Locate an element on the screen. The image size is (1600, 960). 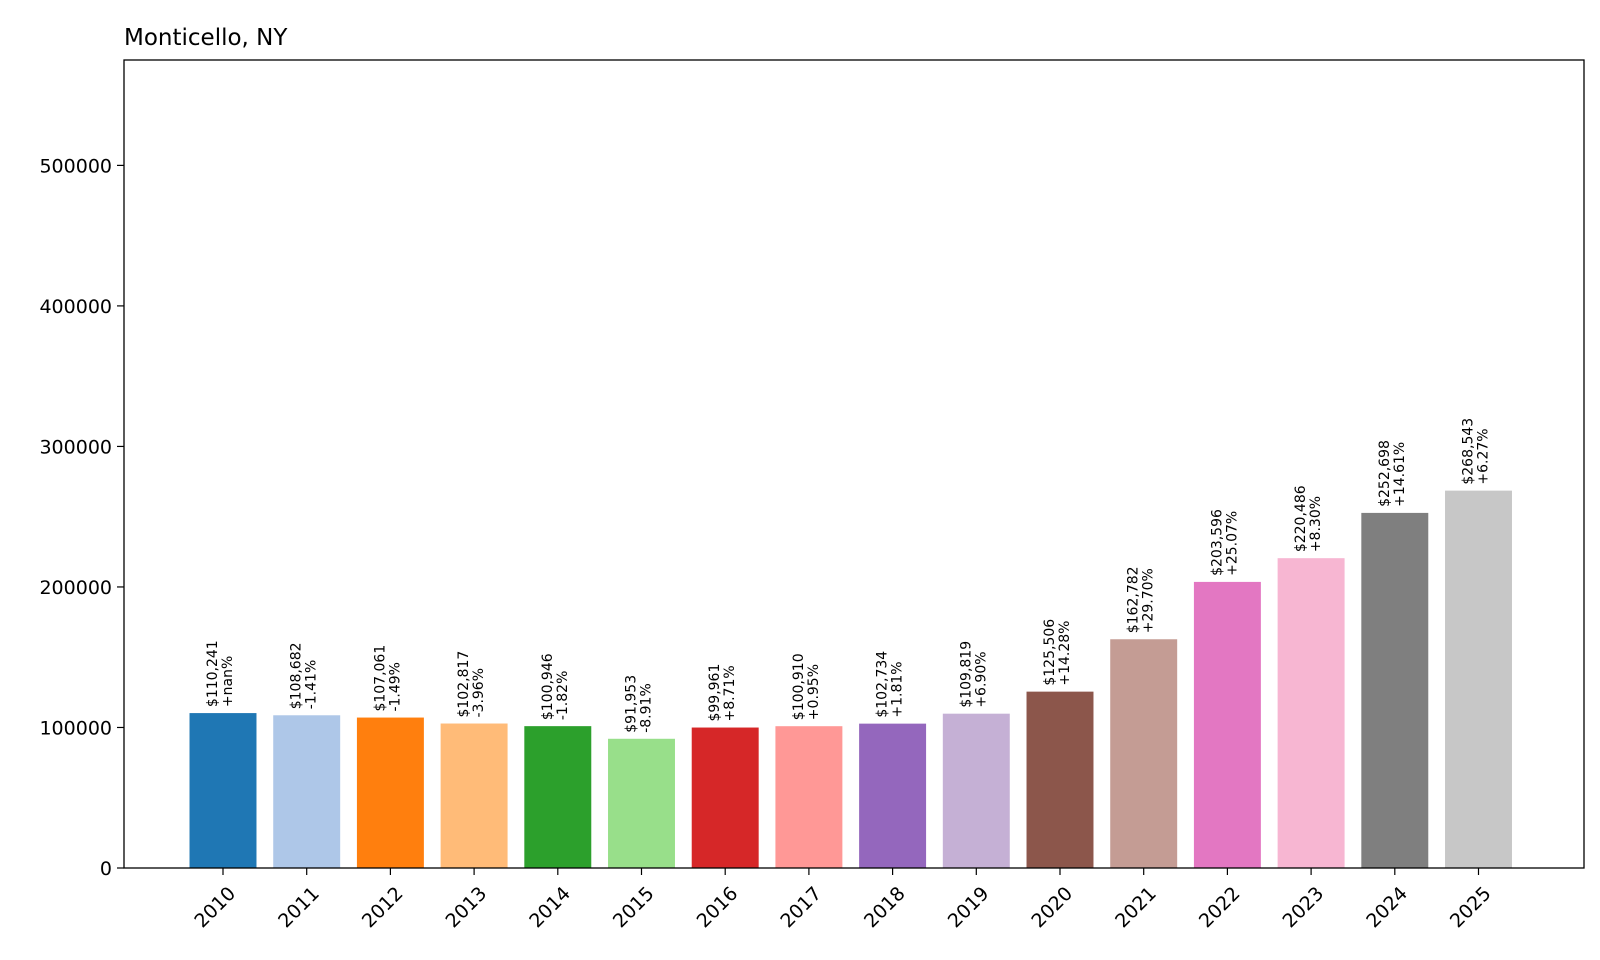
bar-value-label: $220,486 is located at coordinates (1301, 518).